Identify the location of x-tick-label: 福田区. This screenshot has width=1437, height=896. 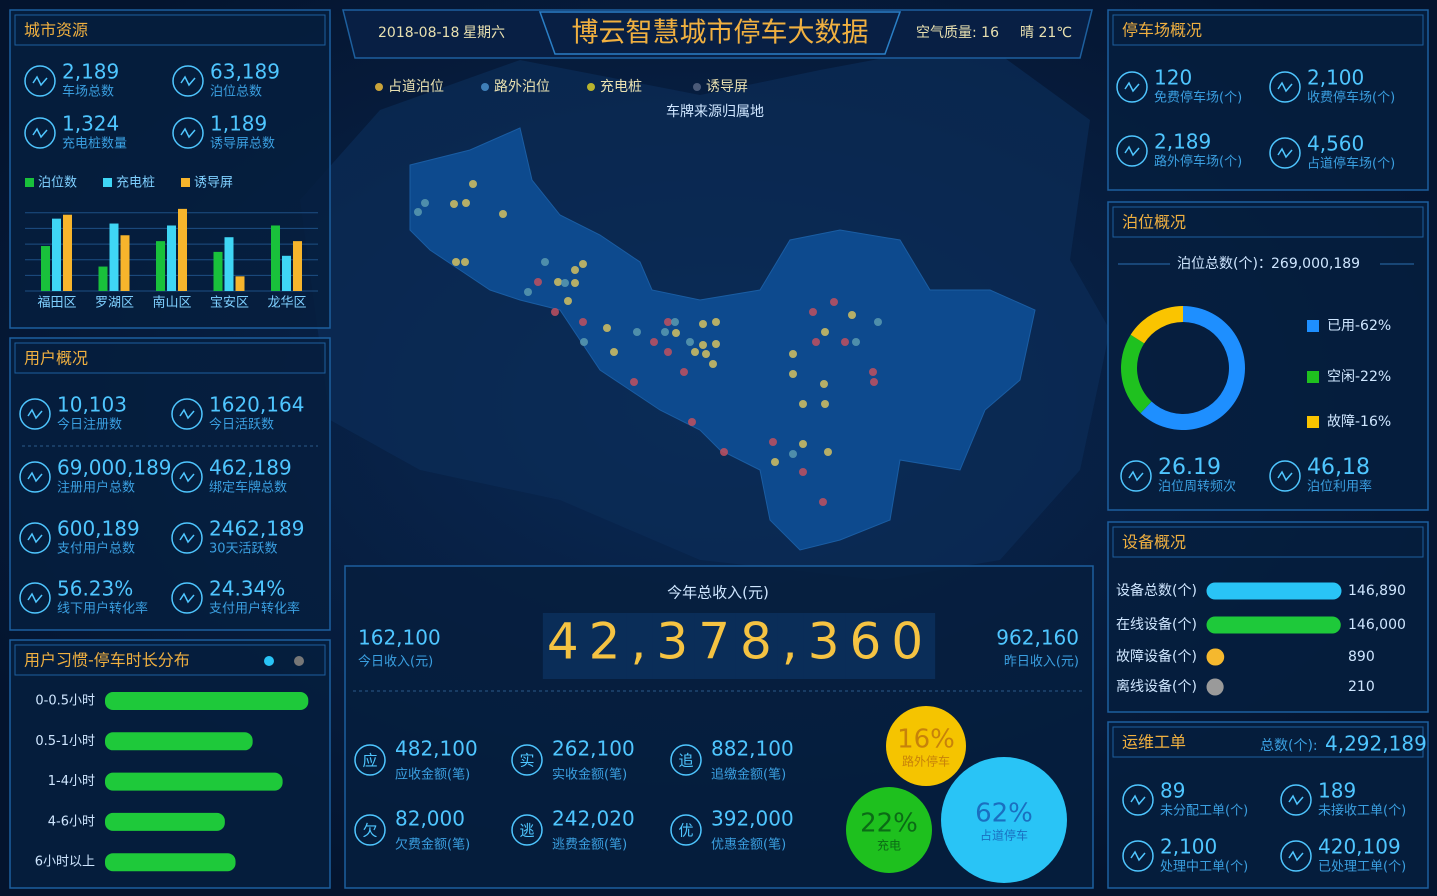
(56, 303).